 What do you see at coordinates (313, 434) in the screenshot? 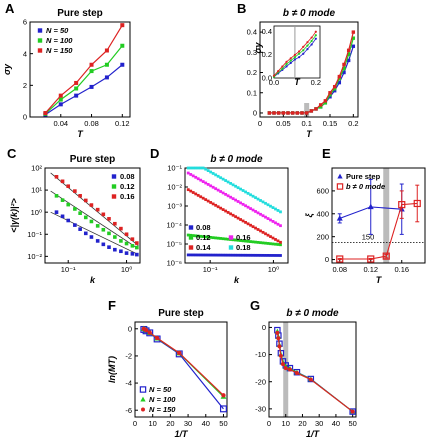
I see `x-axis-label: 1/T` at bounding box center [313, 434].